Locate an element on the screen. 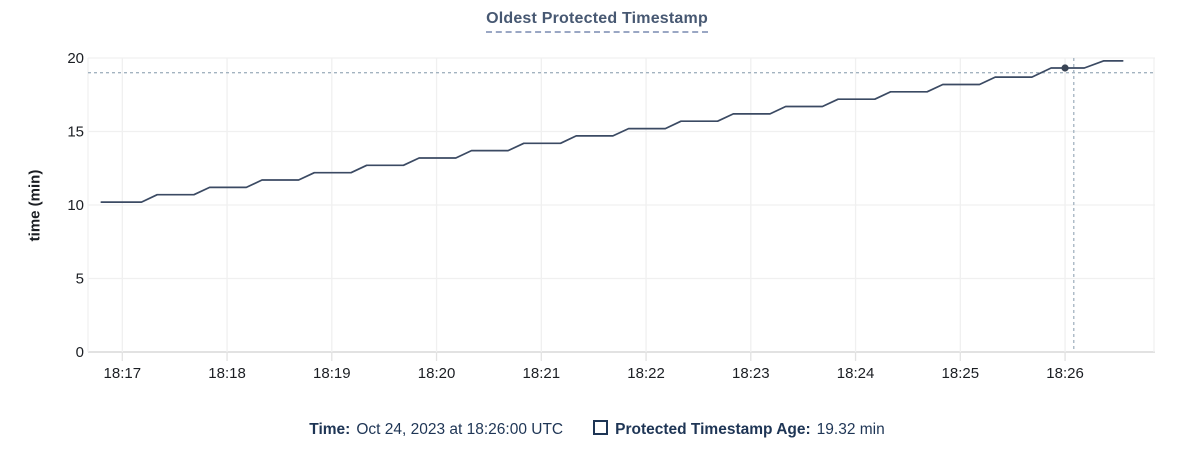  x-tick-label: 18:23 is located at coordinates (751, 373).